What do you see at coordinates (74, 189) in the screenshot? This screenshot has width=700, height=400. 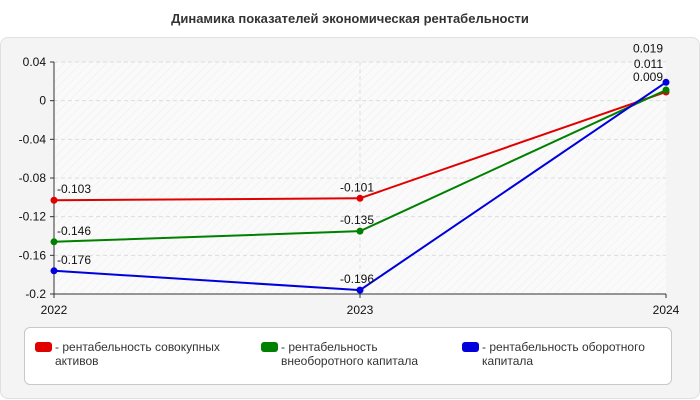 I see `data-label: -0.103` at bounding box center [74, 189].